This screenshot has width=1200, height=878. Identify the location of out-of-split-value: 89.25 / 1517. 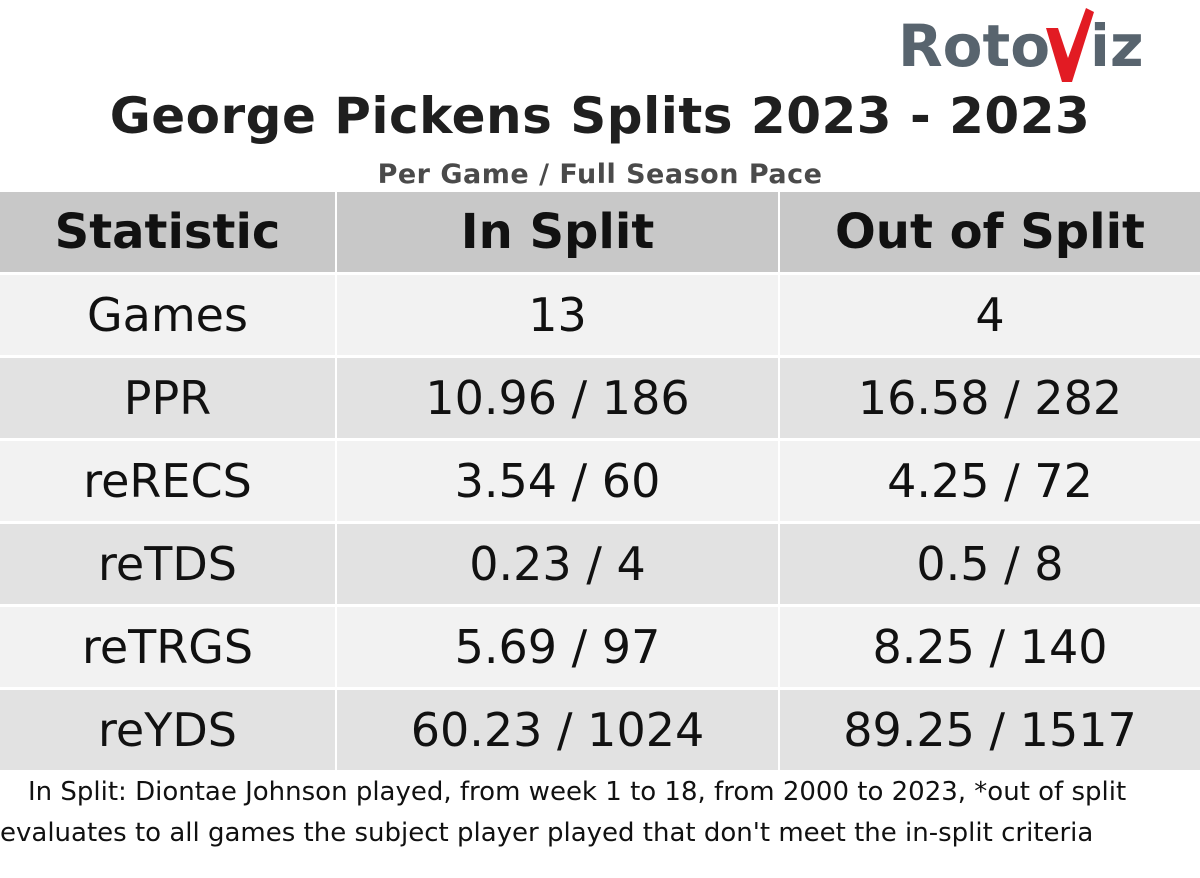
(989, 730).